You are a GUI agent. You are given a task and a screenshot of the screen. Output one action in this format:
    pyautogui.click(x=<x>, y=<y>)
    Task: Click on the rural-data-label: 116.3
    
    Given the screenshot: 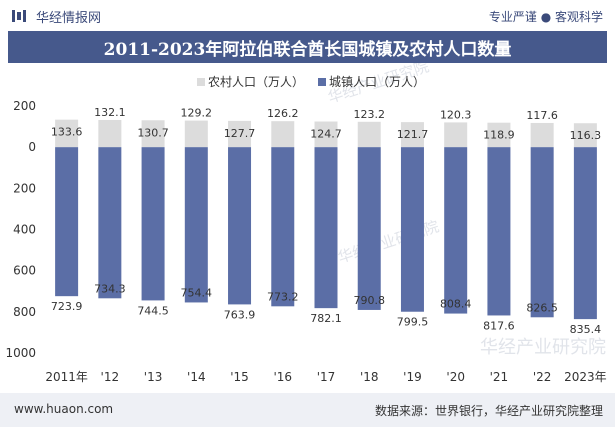 What is the action you would take?
    pyautogui.click(x=586, y=135)
    